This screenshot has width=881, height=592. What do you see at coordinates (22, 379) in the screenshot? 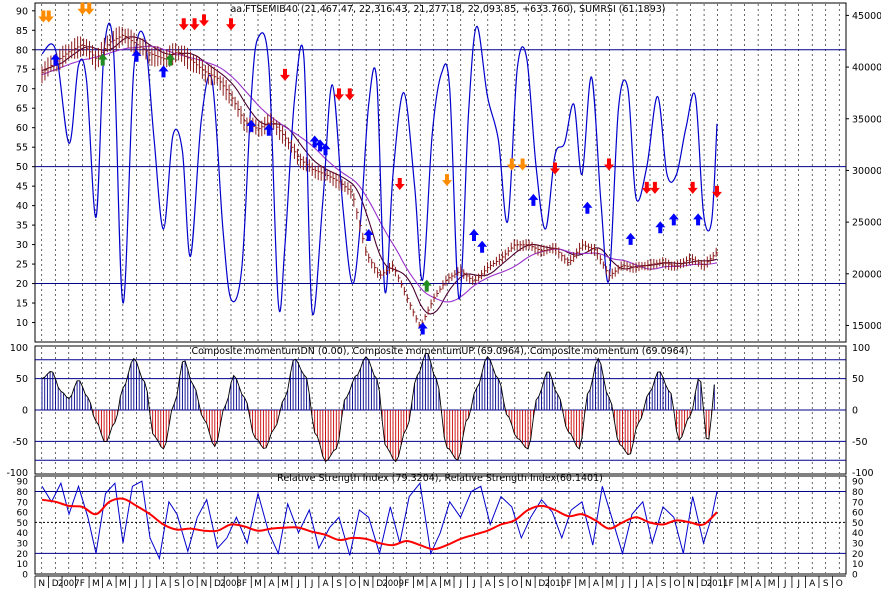
I see `left-tick-label: 50` at bounding box center [22, 379].